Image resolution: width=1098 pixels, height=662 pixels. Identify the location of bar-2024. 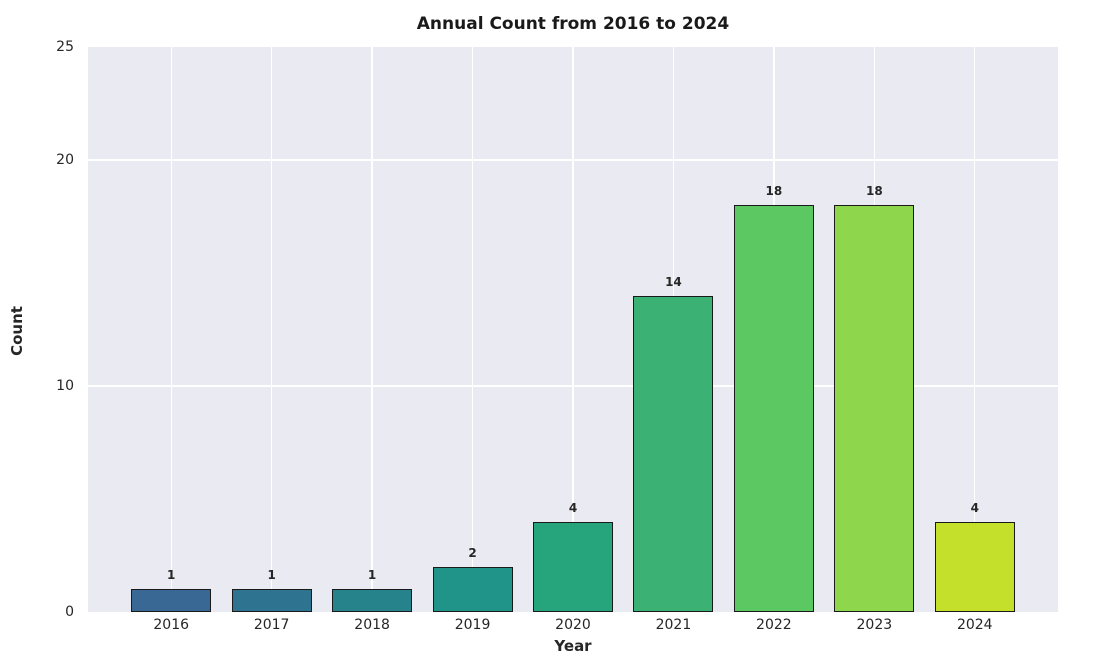
(974, 566).